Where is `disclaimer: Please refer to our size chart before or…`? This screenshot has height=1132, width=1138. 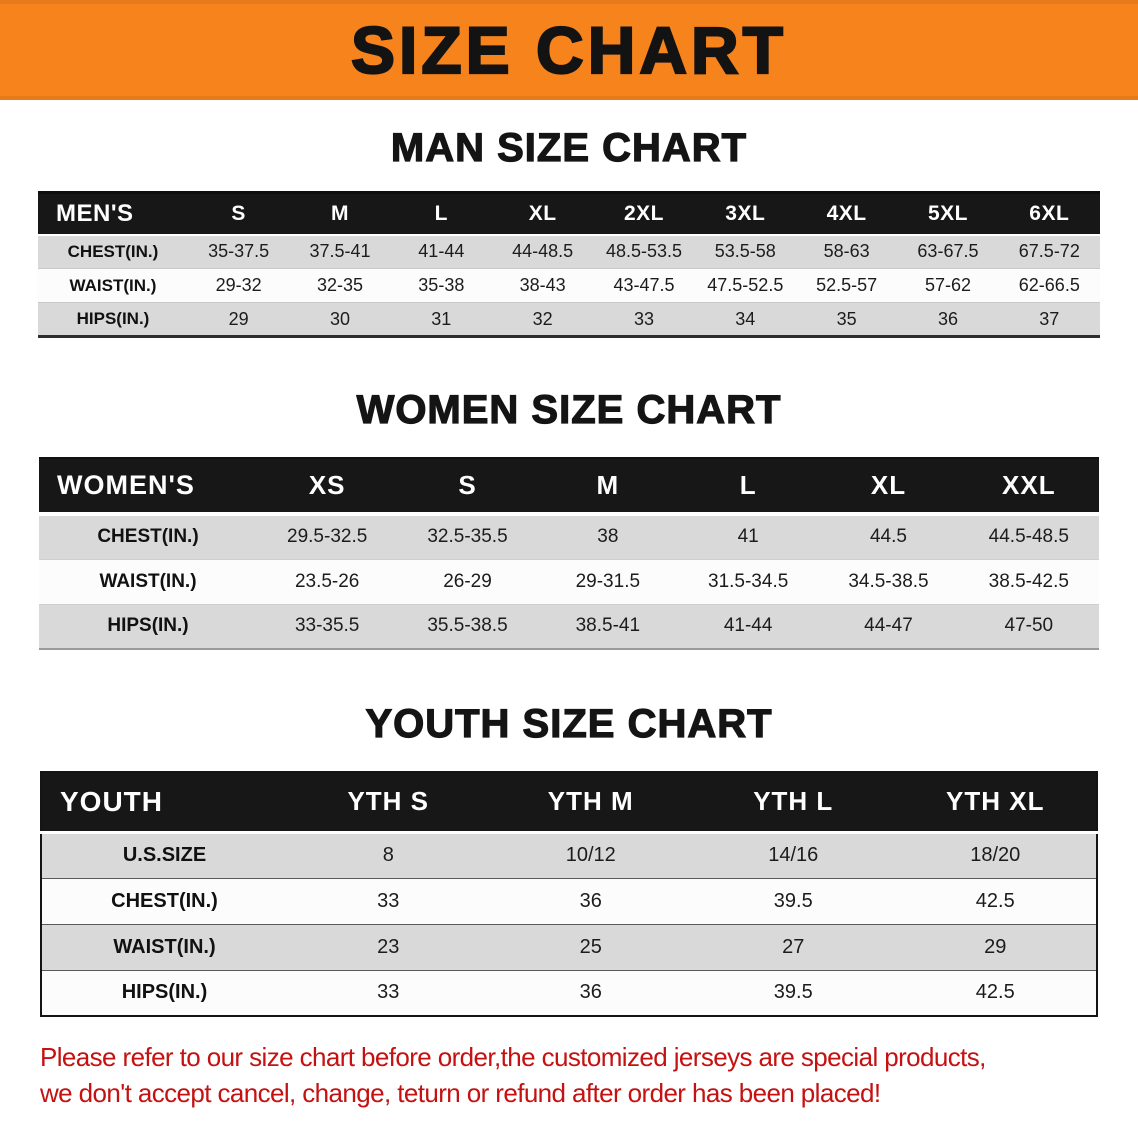
disclaimer: Please refer to our size chart before or… is located at coordinates (579, 1075).